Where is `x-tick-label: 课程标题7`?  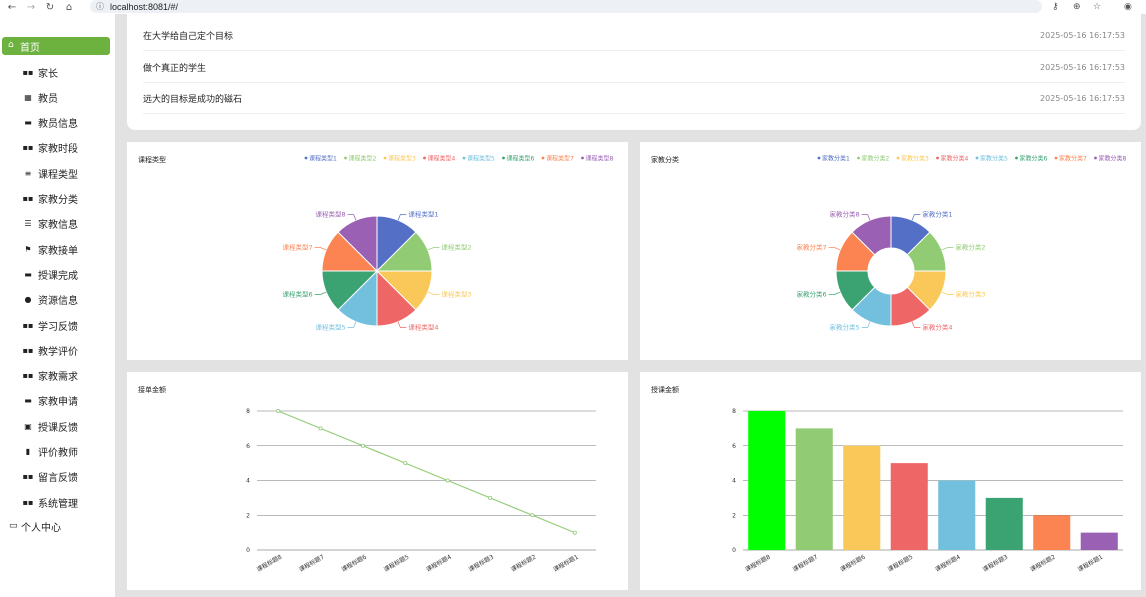 x-tick-label: 课程标题7 is located at coordinates (311, 563).